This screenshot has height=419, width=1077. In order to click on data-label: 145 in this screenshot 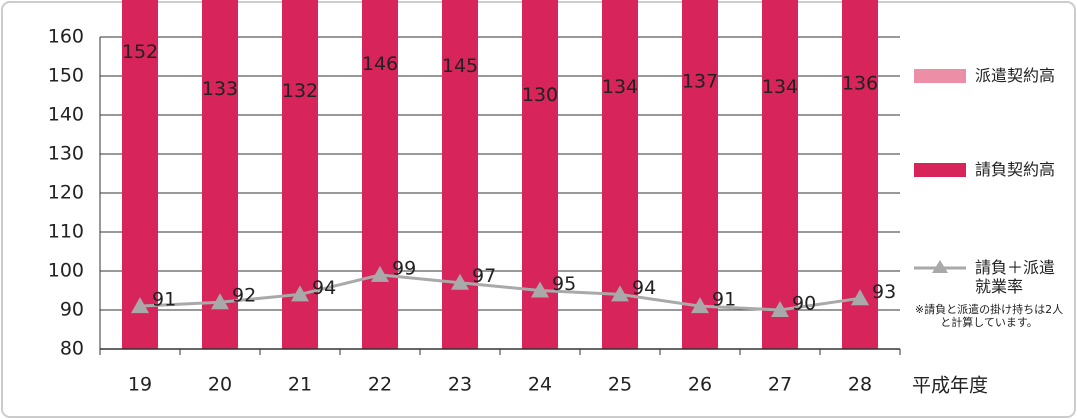, I will do `click(460, 66)`.